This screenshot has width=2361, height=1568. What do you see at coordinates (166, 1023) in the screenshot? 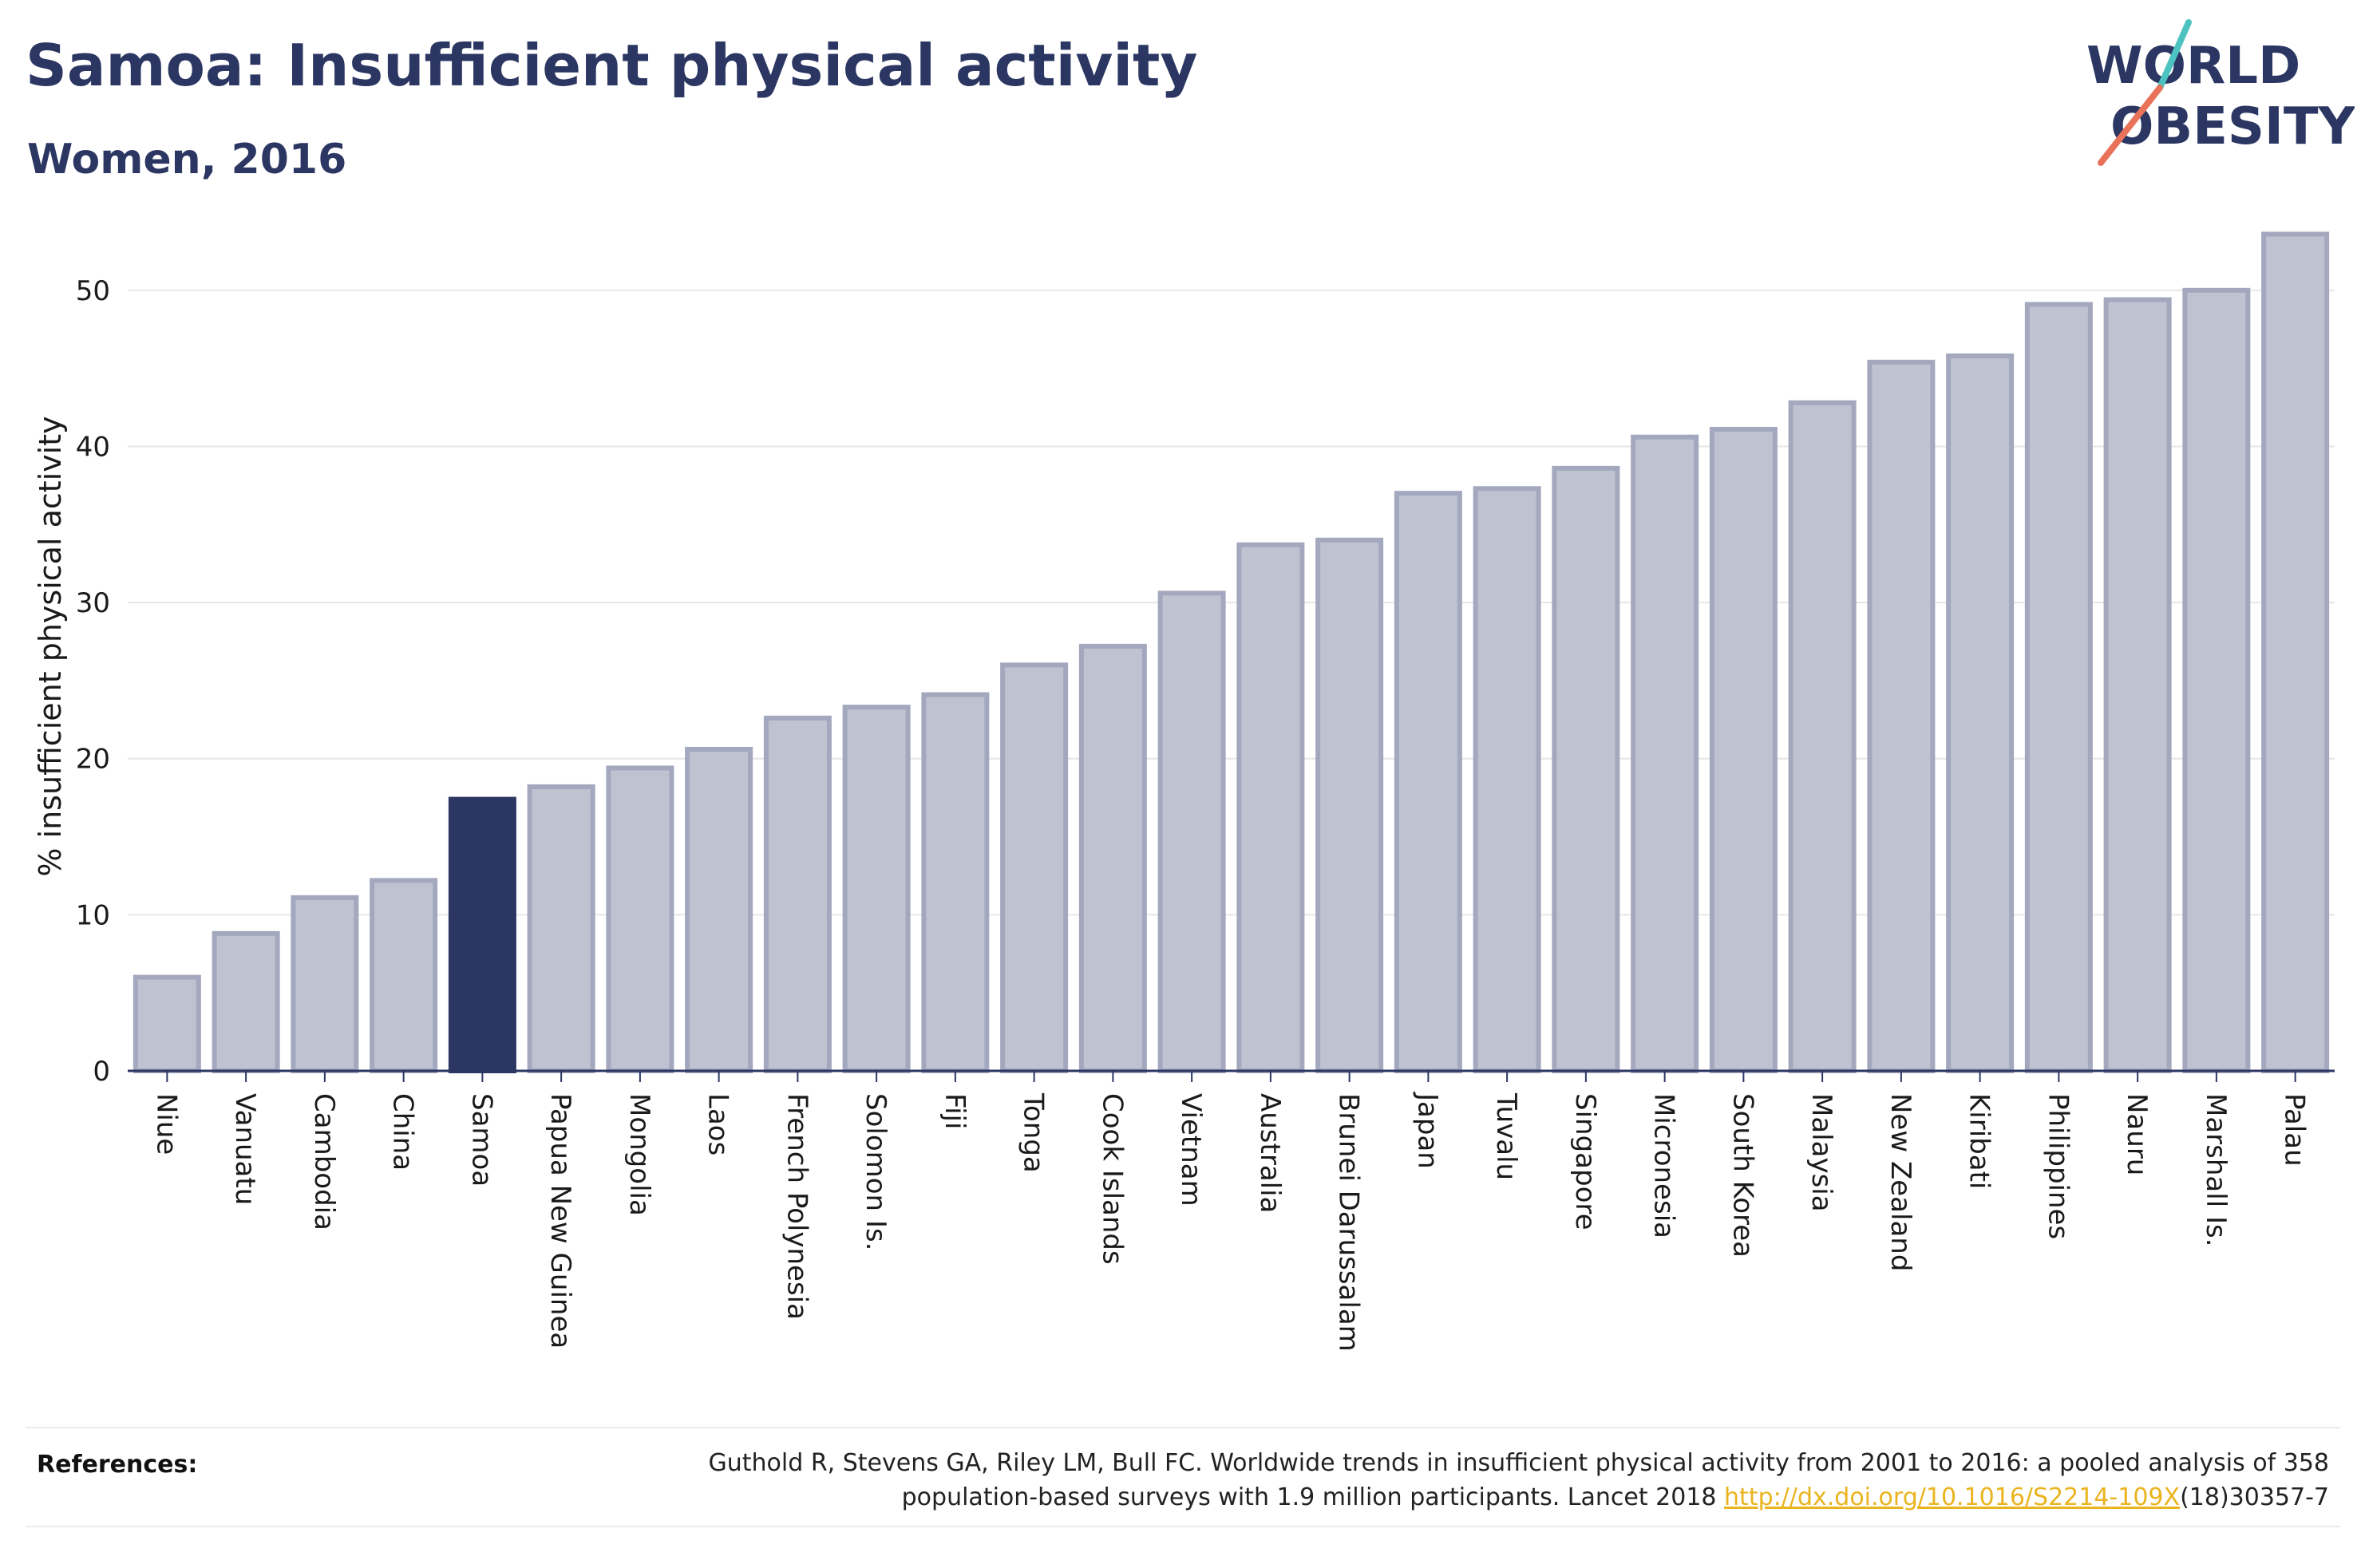
I see `bar-niue` at bounding box center [166, 1023].